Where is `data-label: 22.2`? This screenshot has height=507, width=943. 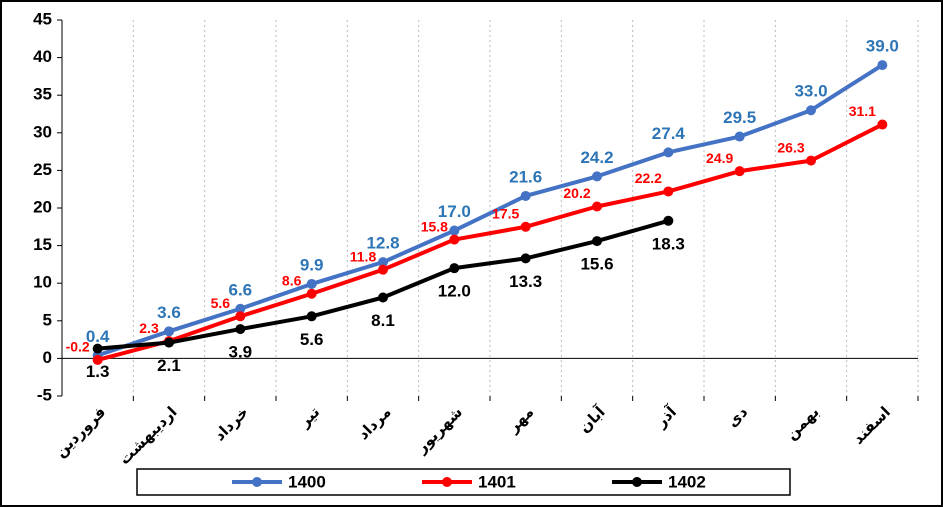
data-label: 22.2 is located at coordinates (648, 178).